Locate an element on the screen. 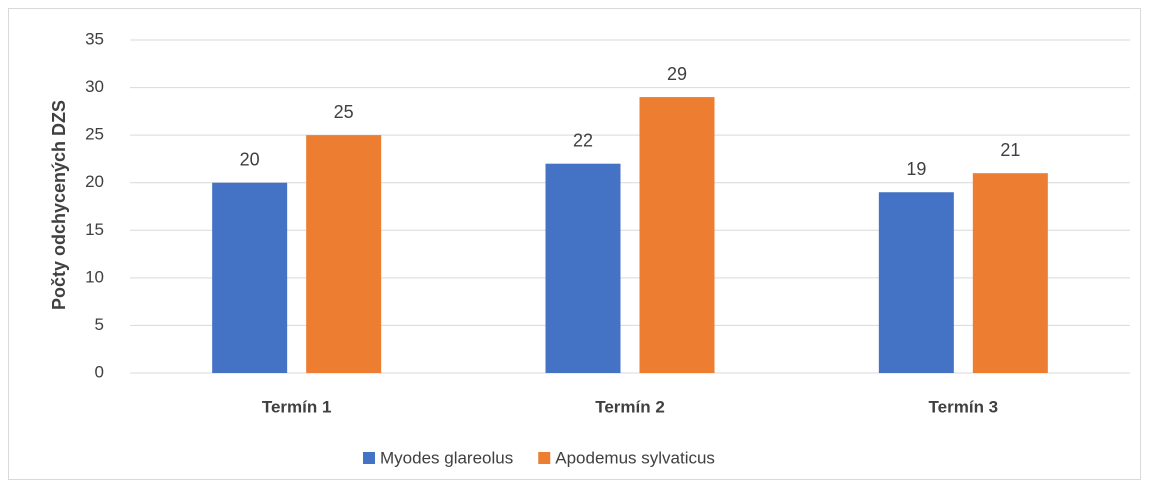 This screenshot has height=488, width=1149. y-tick-label: 35 is located at coordinates (94, 38).